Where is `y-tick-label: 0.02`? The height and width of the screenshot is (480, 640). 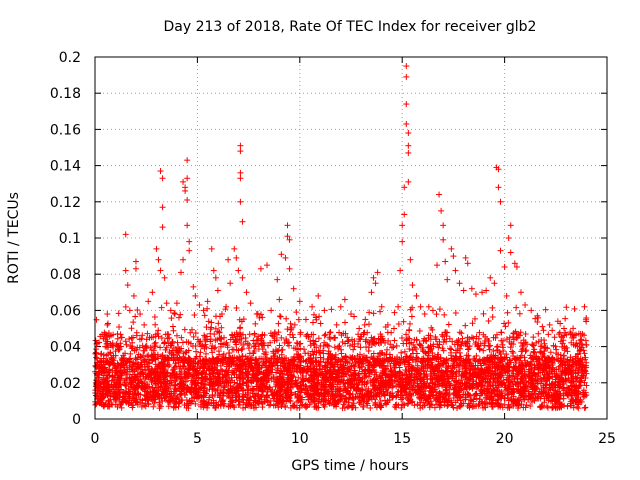 y-tick-label: 0.02 is located at coordinates (65, 384).